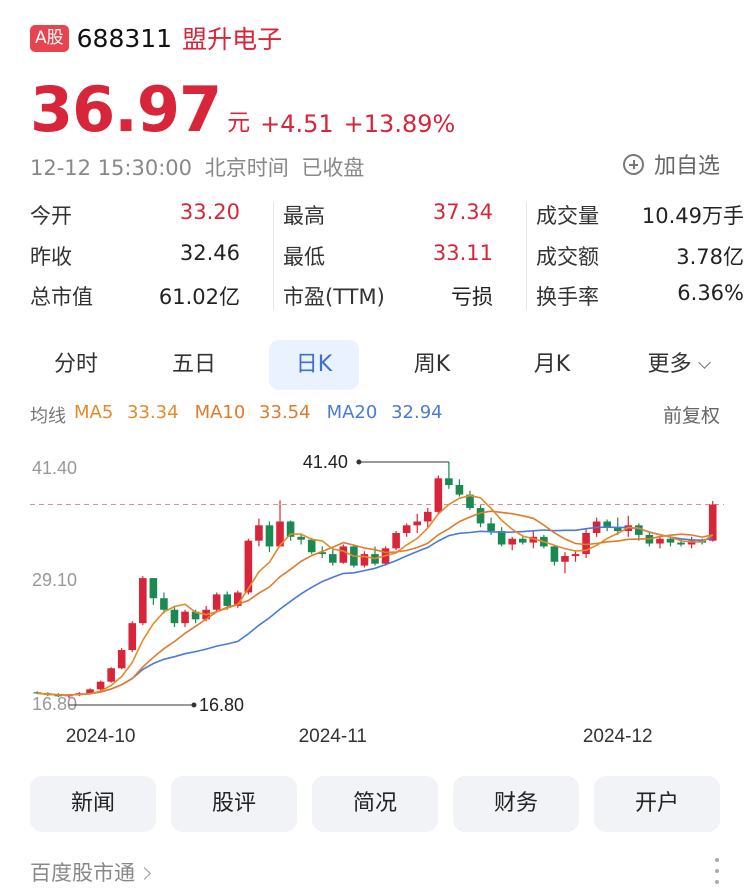  I want to click on ma-name: MA20, so click(352, 412).